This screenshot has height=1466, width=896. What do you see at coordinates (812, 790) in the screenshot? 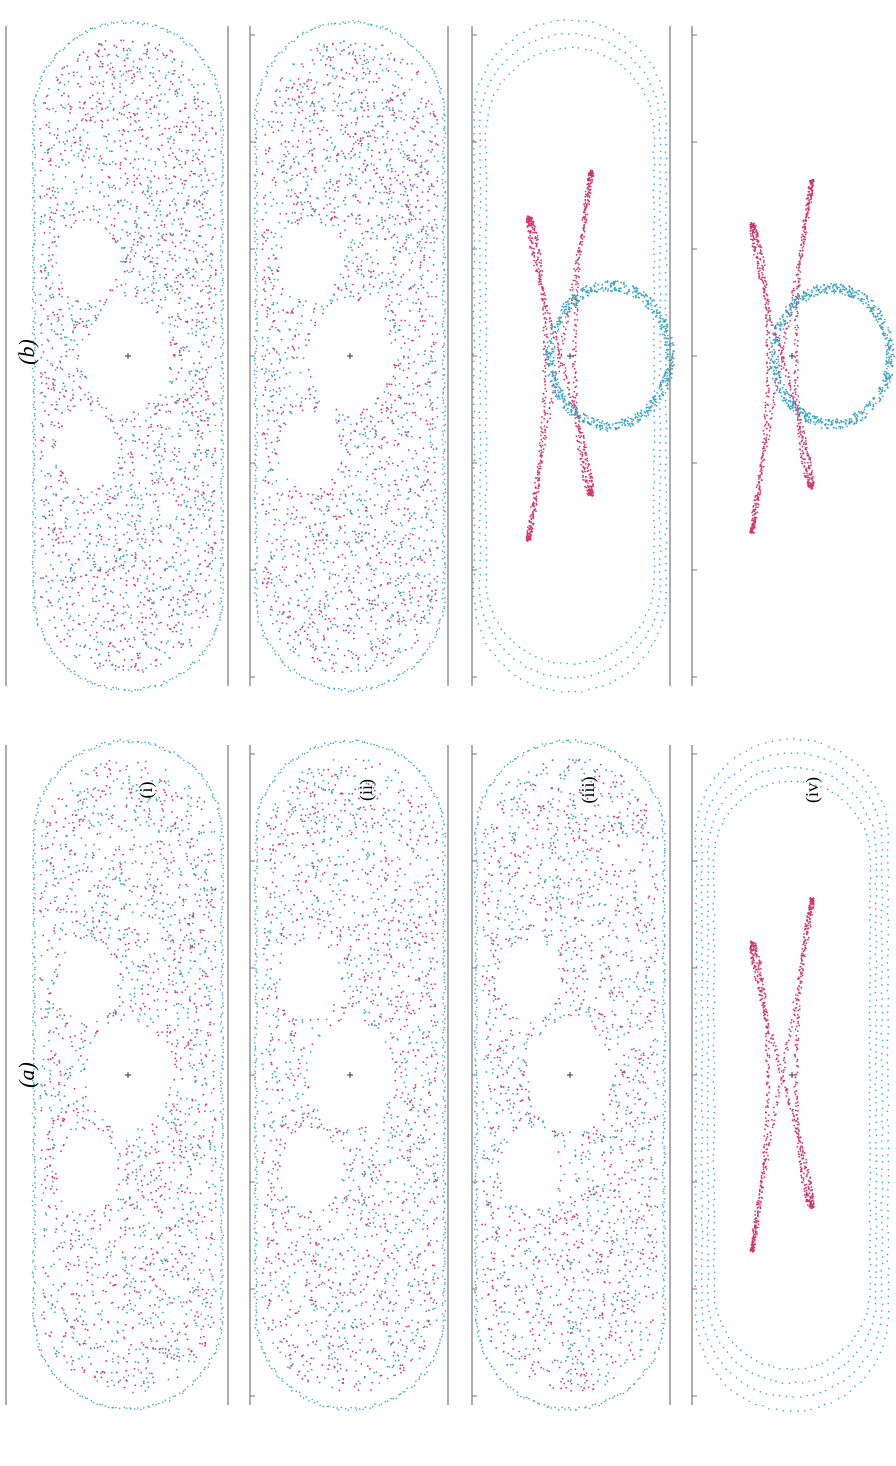
I see `row-label-iv: (iv)` at bounding box center [812, 790].